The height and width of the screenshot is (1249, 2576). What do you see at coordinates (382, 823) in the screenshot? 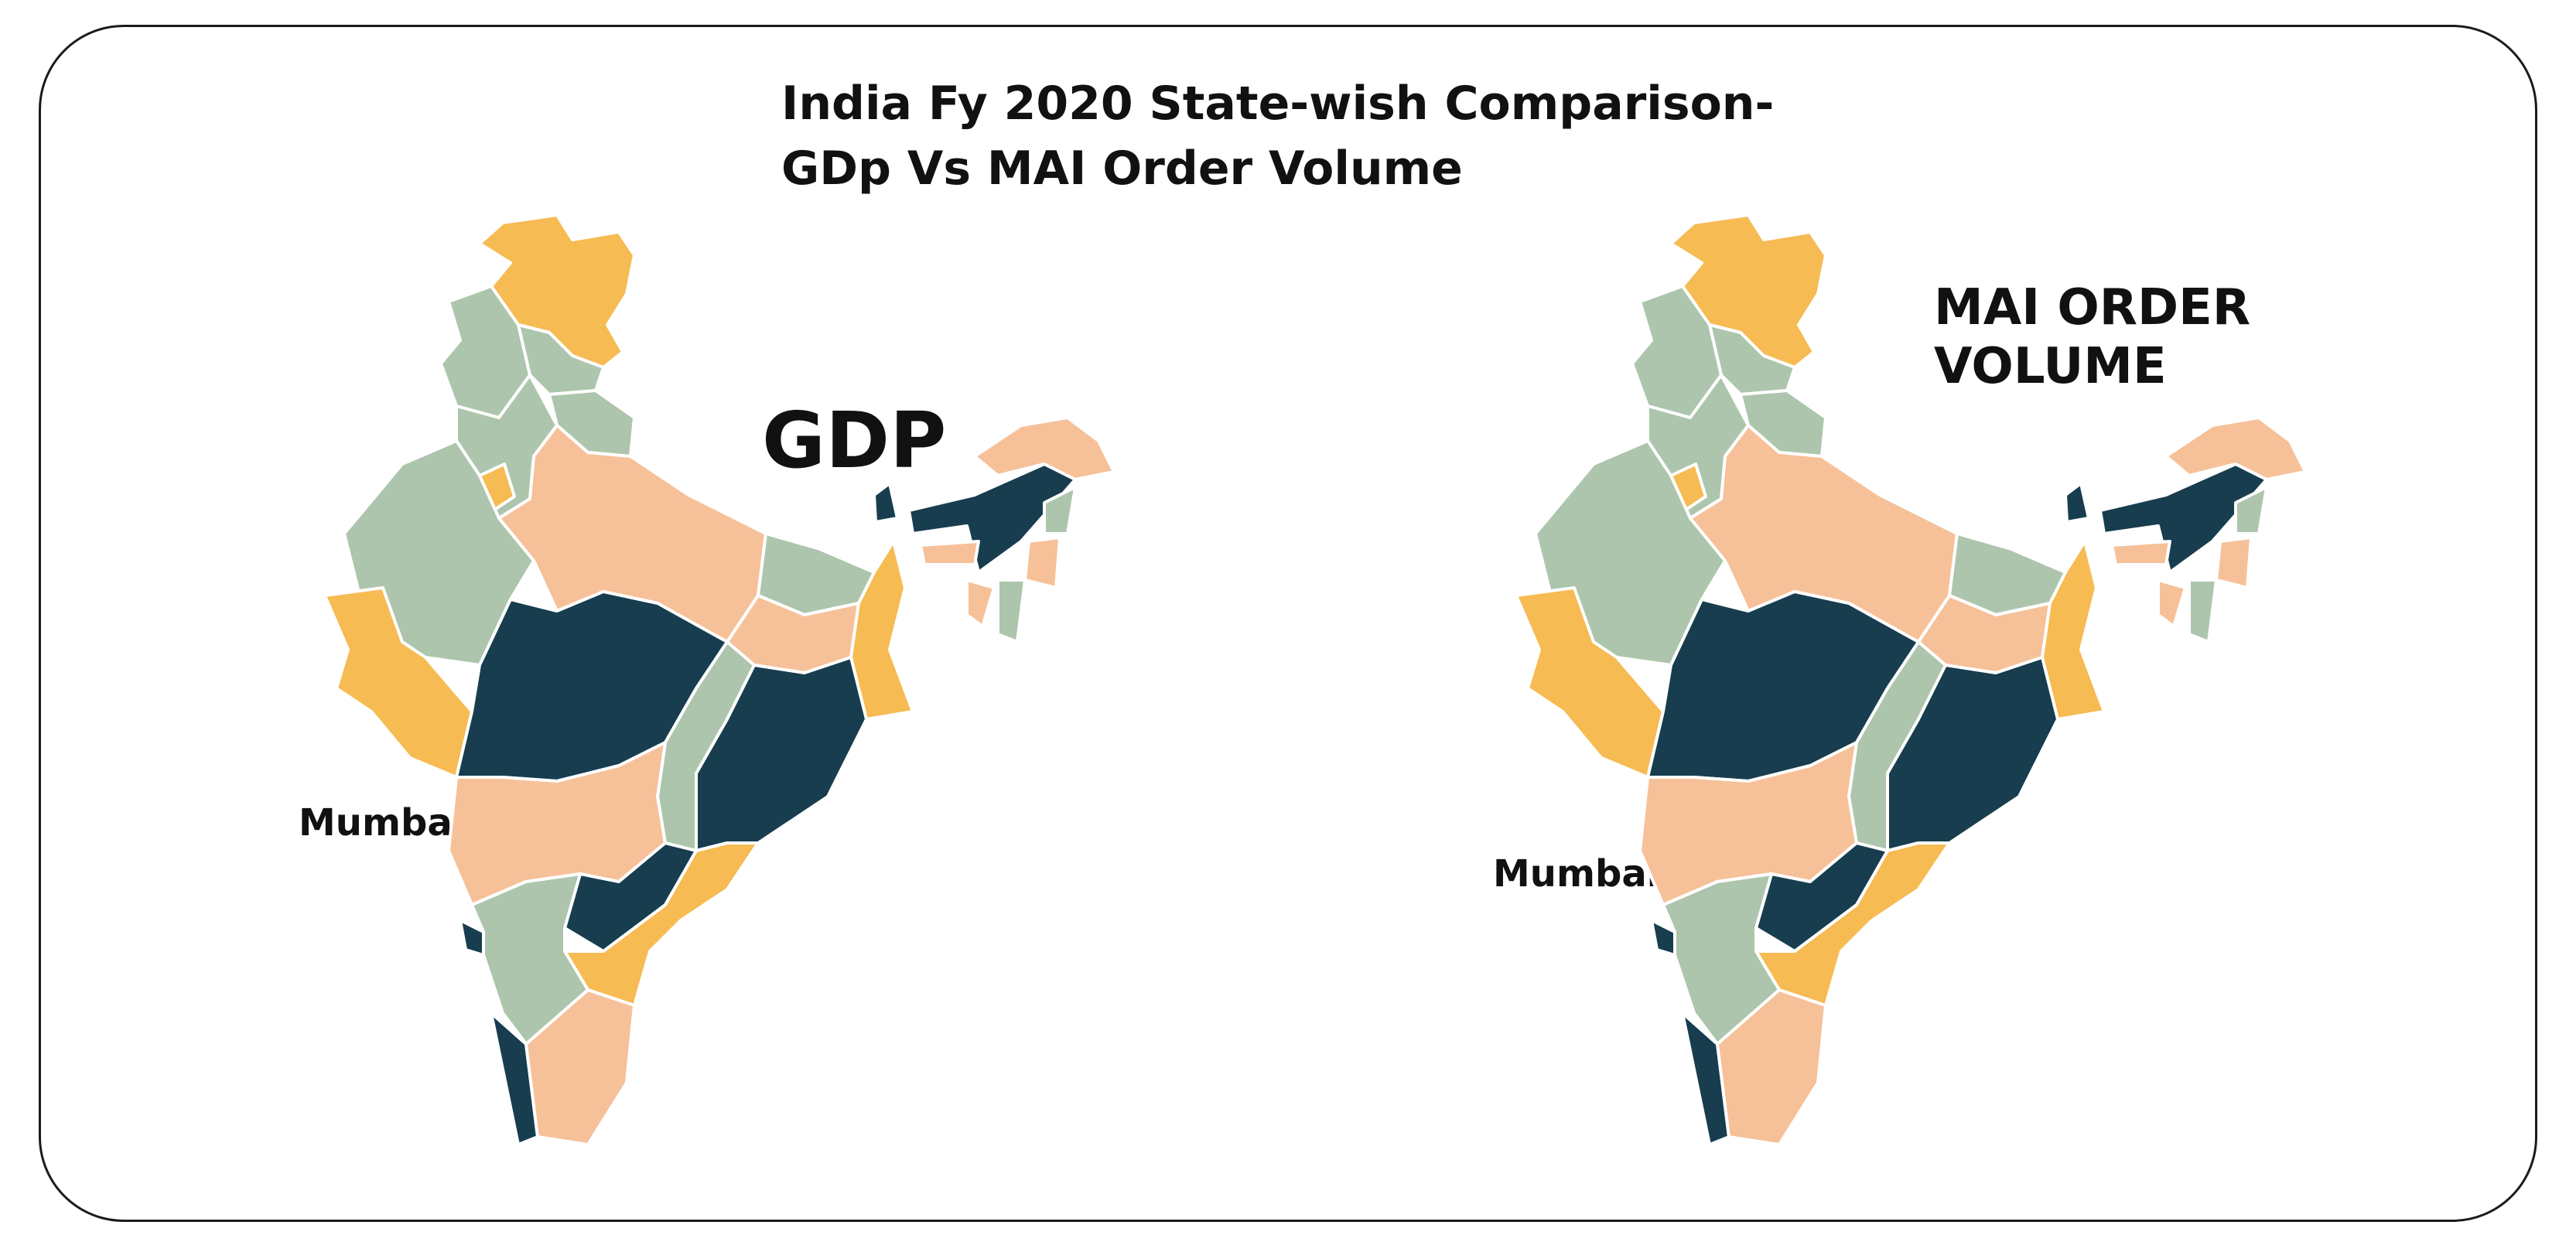
I see `mumbai-label-gdp: Mumbai` at bounding box center [382, 823].